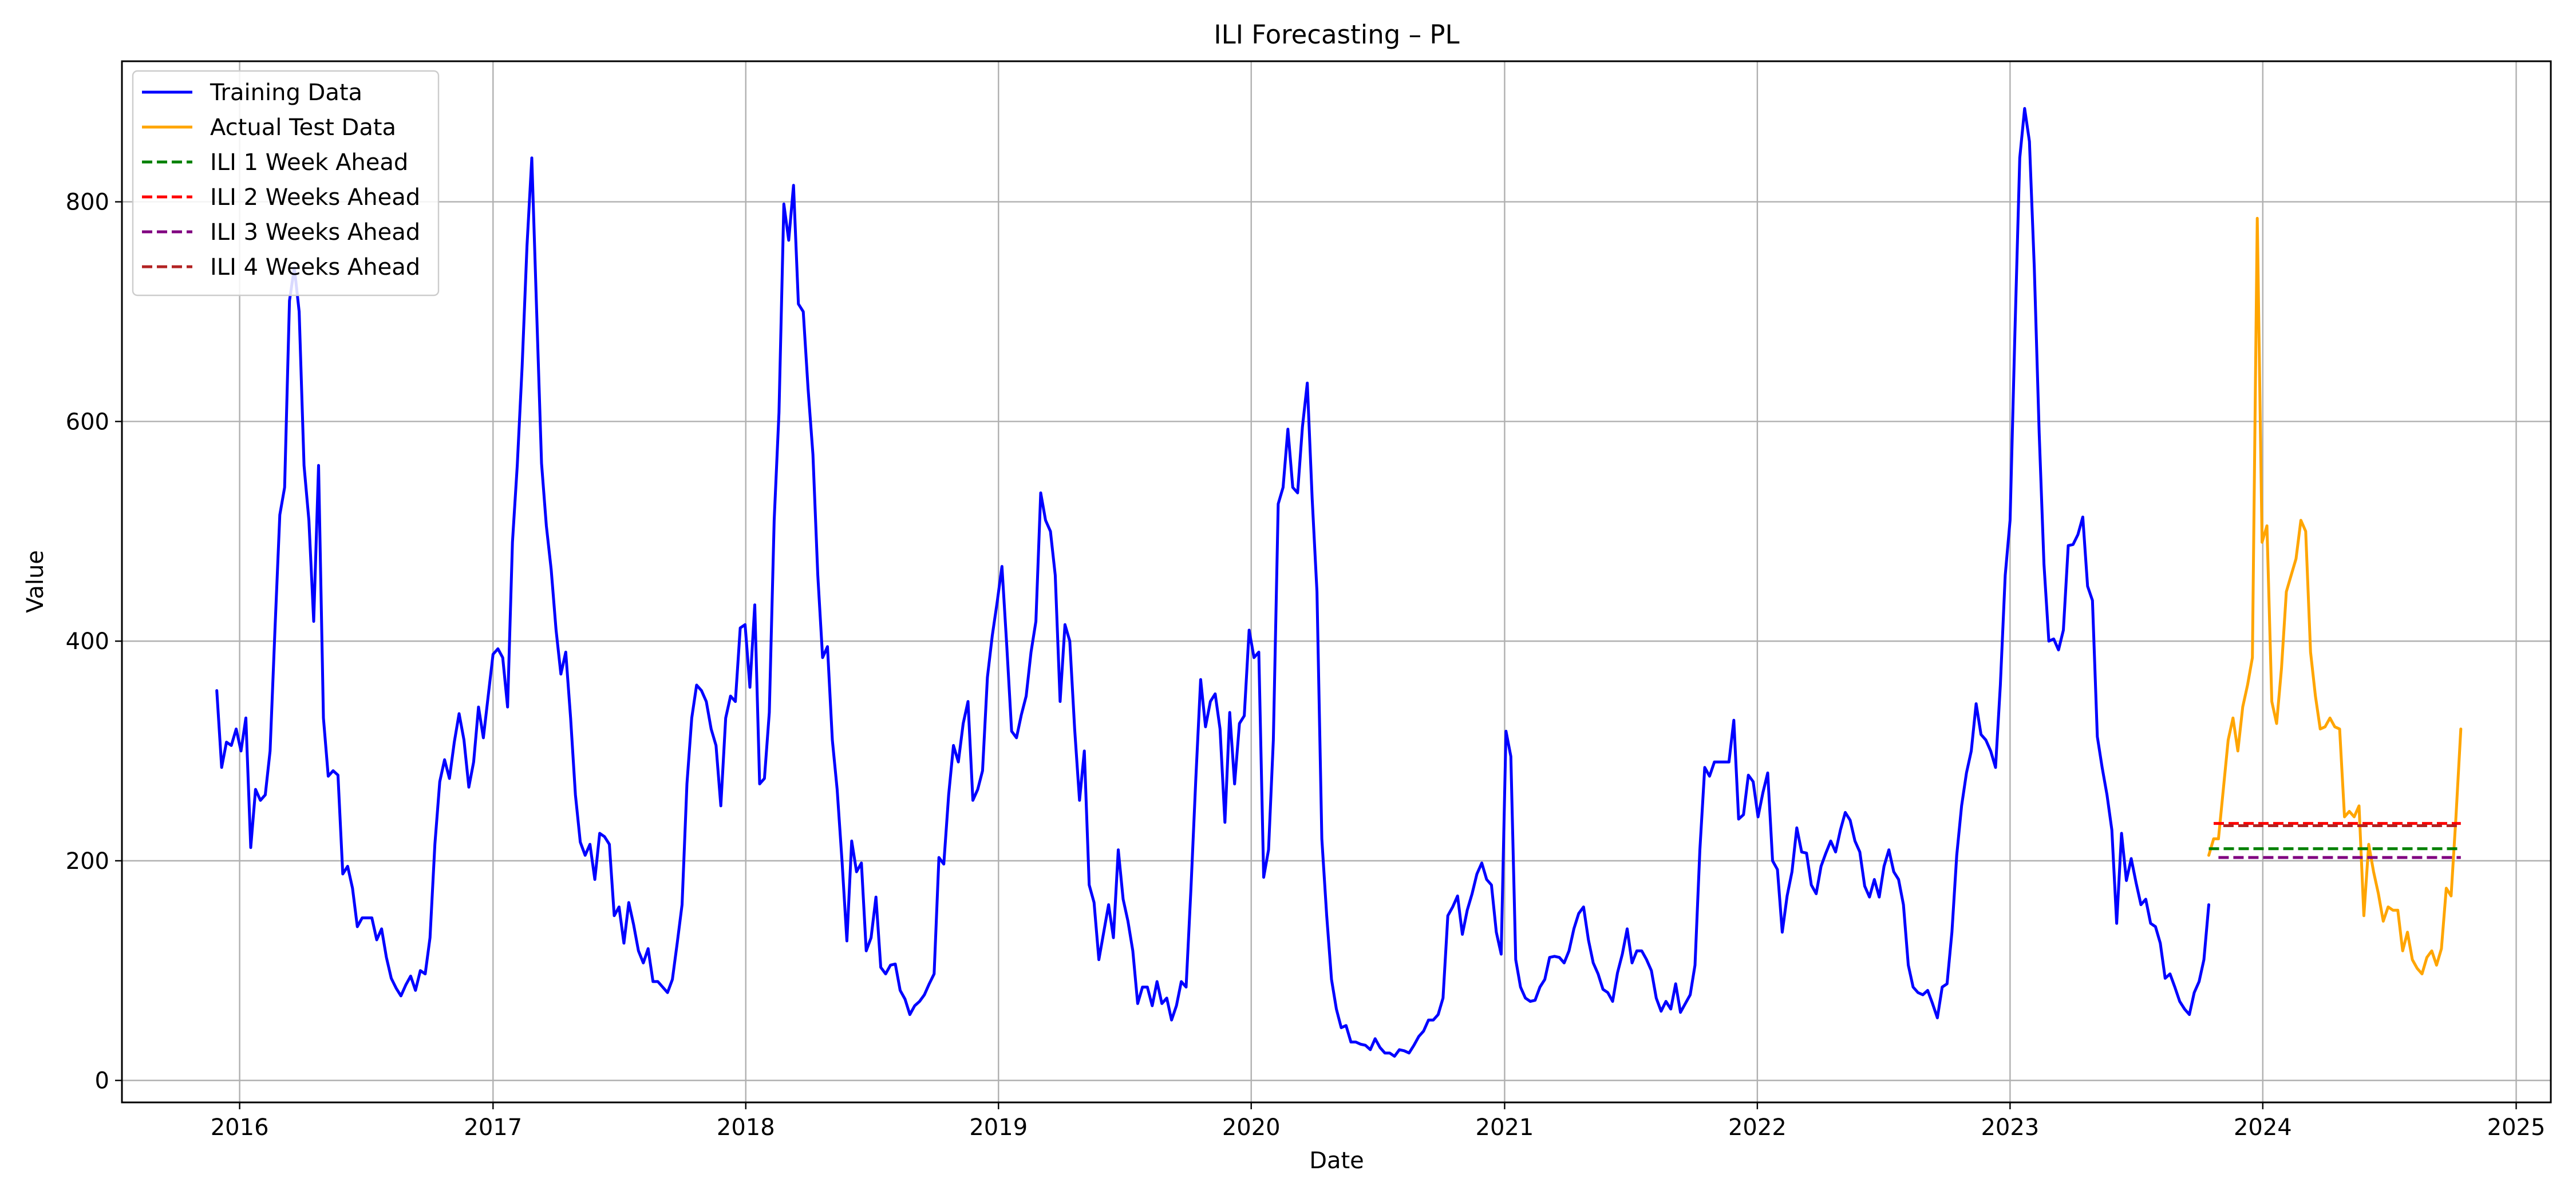 This screenshot has height=1202, width=2576. I want to click on series-line-actual-test-data, so click(2335, 595).